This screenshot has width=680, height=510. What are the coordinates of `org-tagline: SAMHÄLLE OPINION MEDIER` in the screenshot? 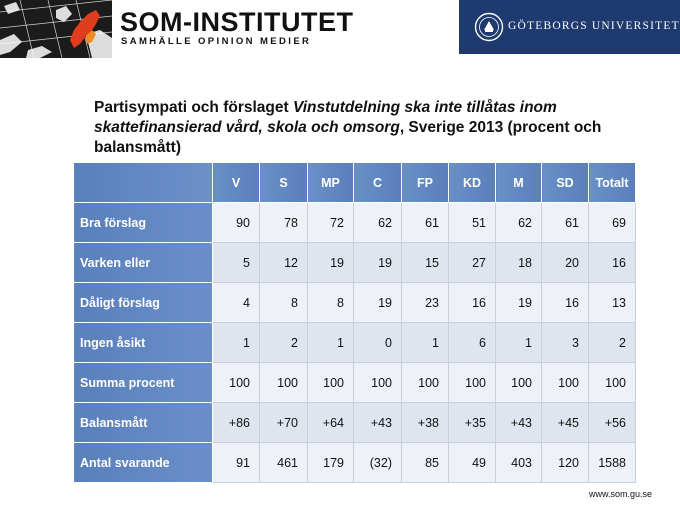 It's located at (216, 41).